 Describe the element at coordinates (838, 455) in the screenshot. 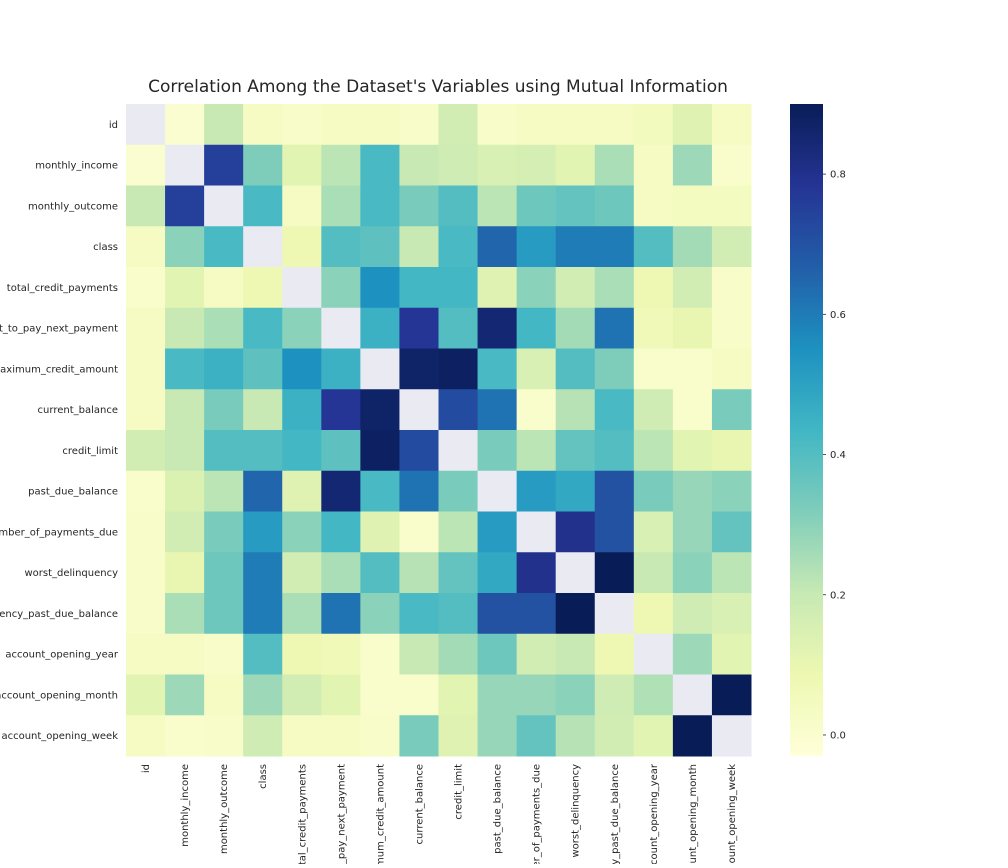

I see `colorbar-tick-label: 0.4` at that location.